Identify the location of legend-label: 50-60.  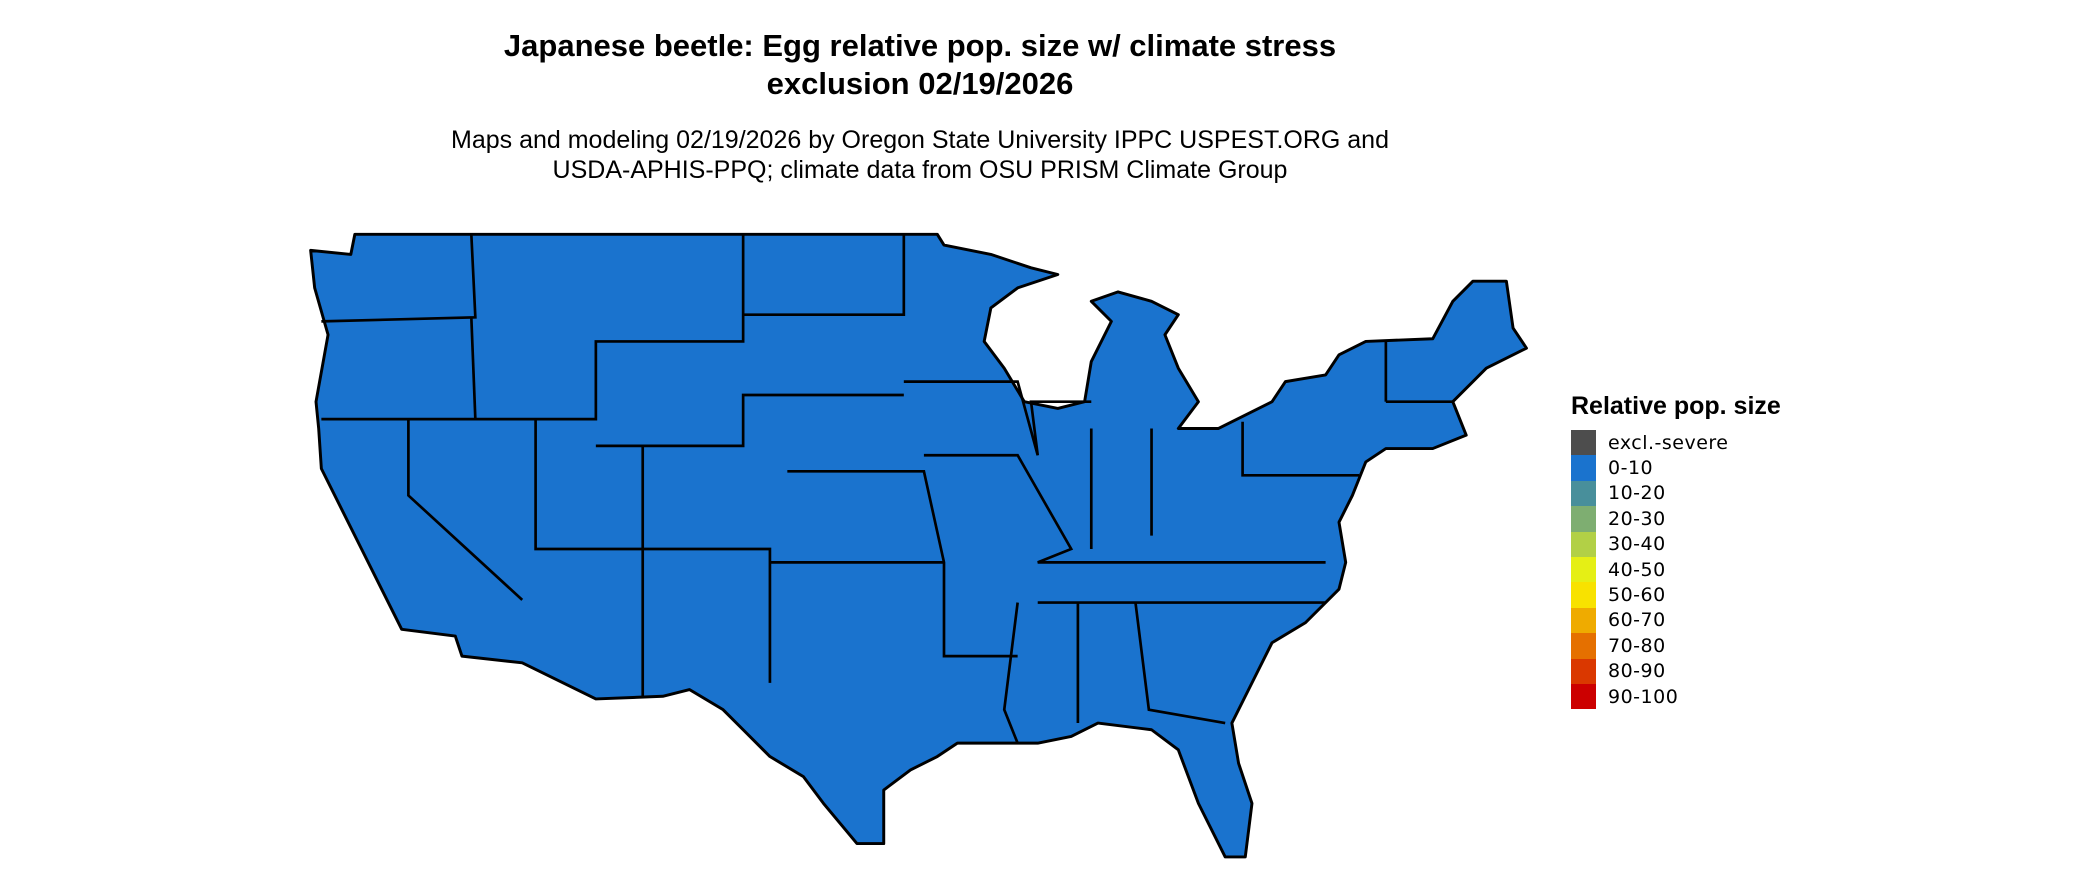
(1637, 595).